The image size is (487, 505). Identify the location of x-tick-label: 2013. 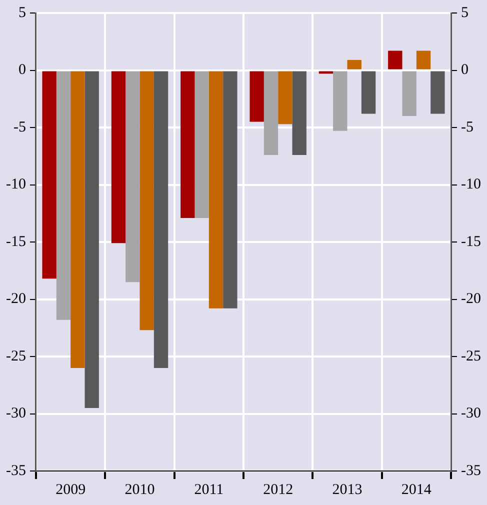
(347, 490).